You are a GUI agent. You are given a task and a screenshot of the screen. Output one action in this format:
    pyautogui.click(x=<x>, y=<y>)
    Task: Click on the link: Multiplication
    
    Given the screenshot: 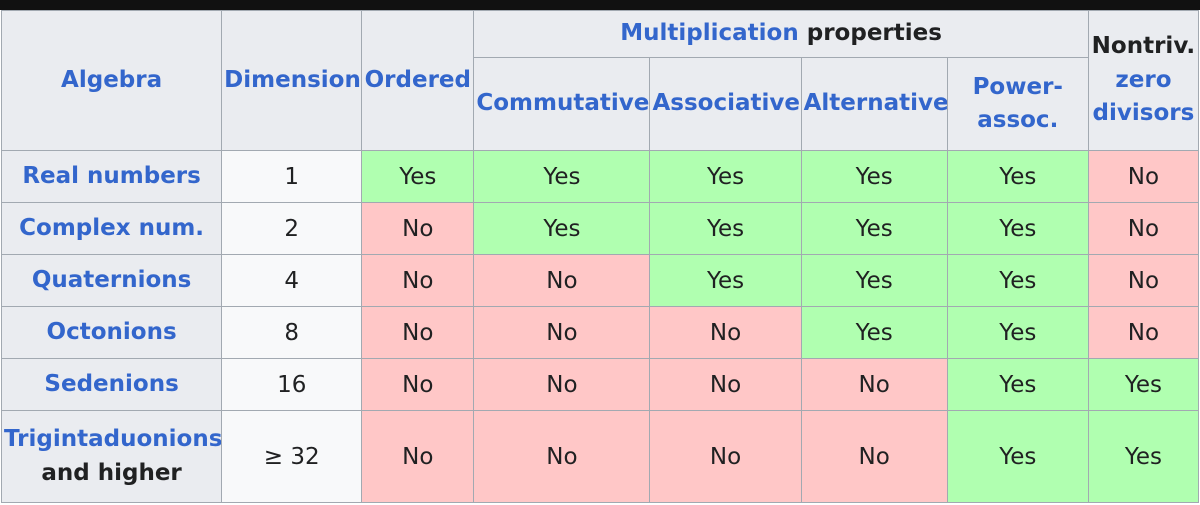 What is the action you would take?
    pyautogui.click(x=709, y=33)
    